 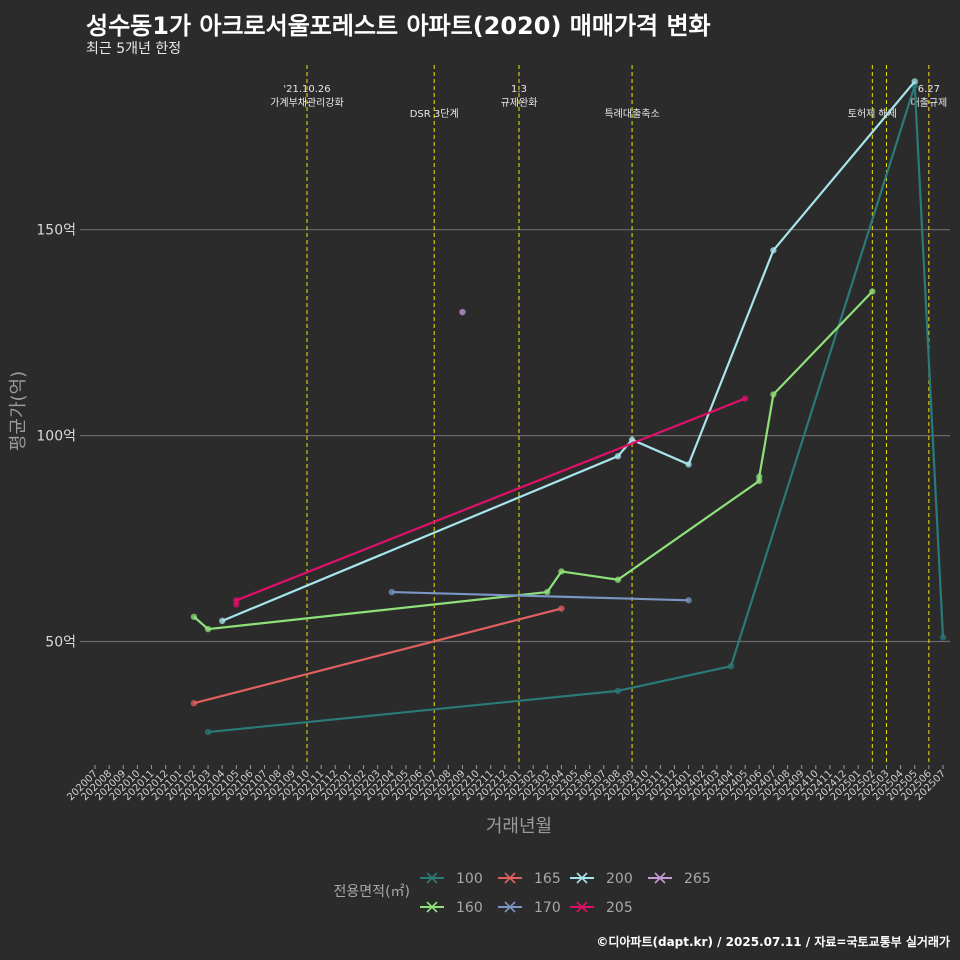 I want to click on legend-label: 170, so click(x=547, y=908).